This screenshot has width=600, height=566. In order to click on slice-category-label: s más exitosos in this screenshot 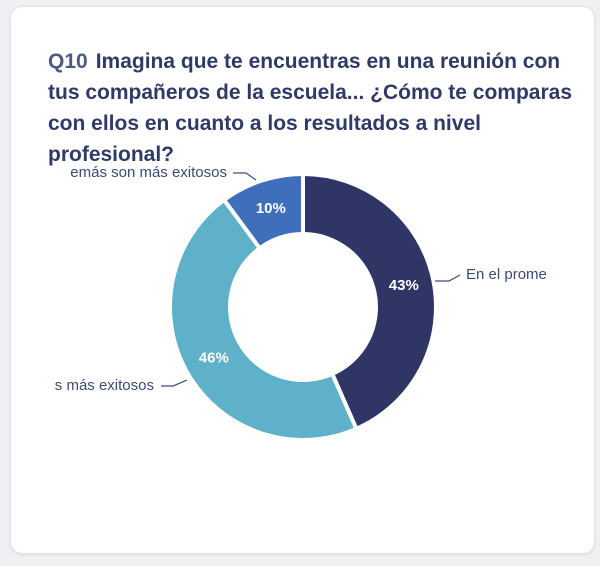, I will do `click(104, 385)`.